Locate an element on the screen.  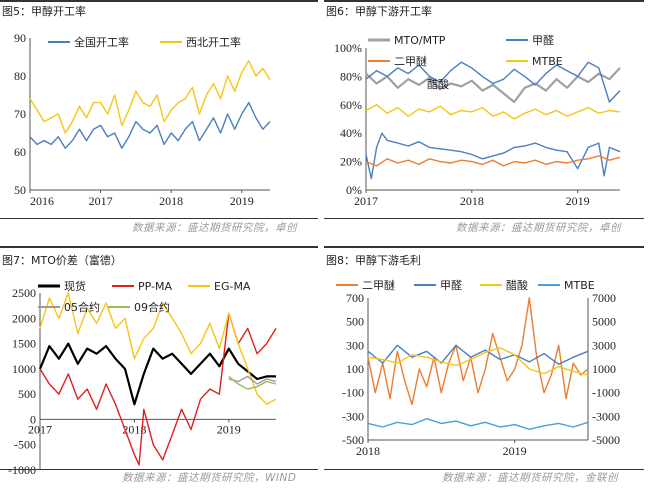
y-tick-label: -300 is located at coordinates (353, 416).